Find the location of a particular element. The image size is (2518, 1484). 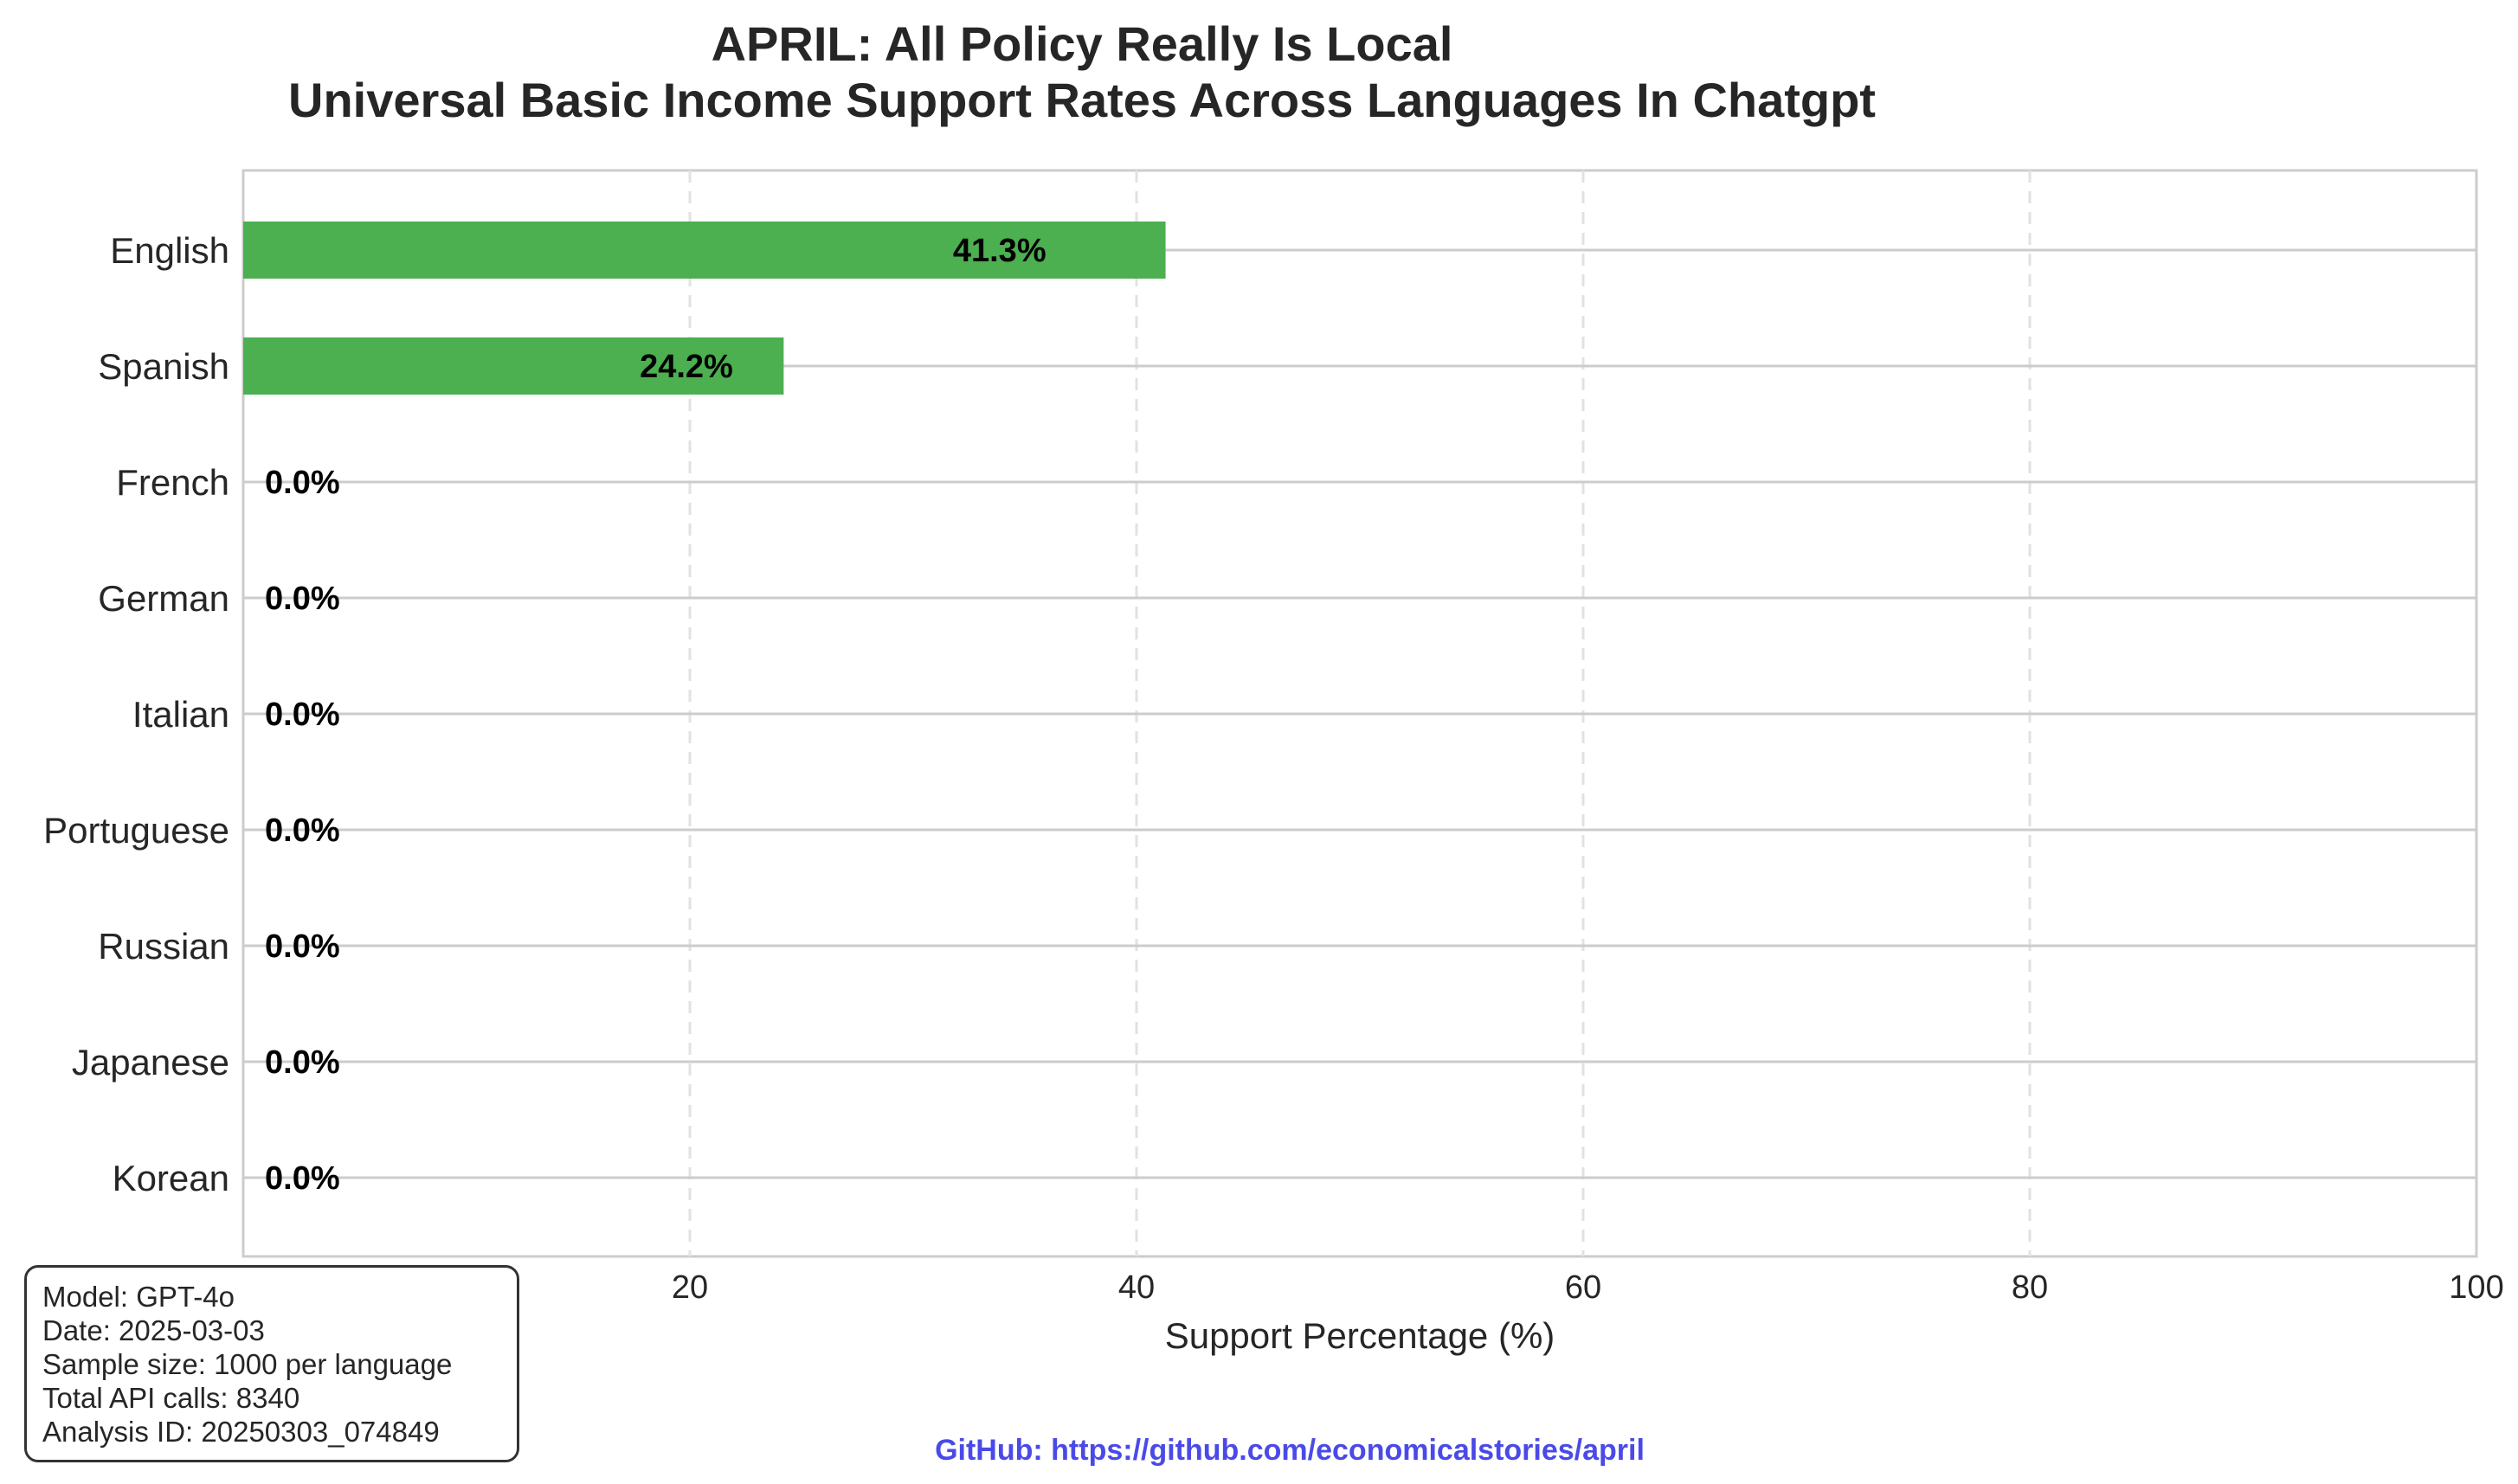

y-tick-label: German is located at coordinates (163, 598).